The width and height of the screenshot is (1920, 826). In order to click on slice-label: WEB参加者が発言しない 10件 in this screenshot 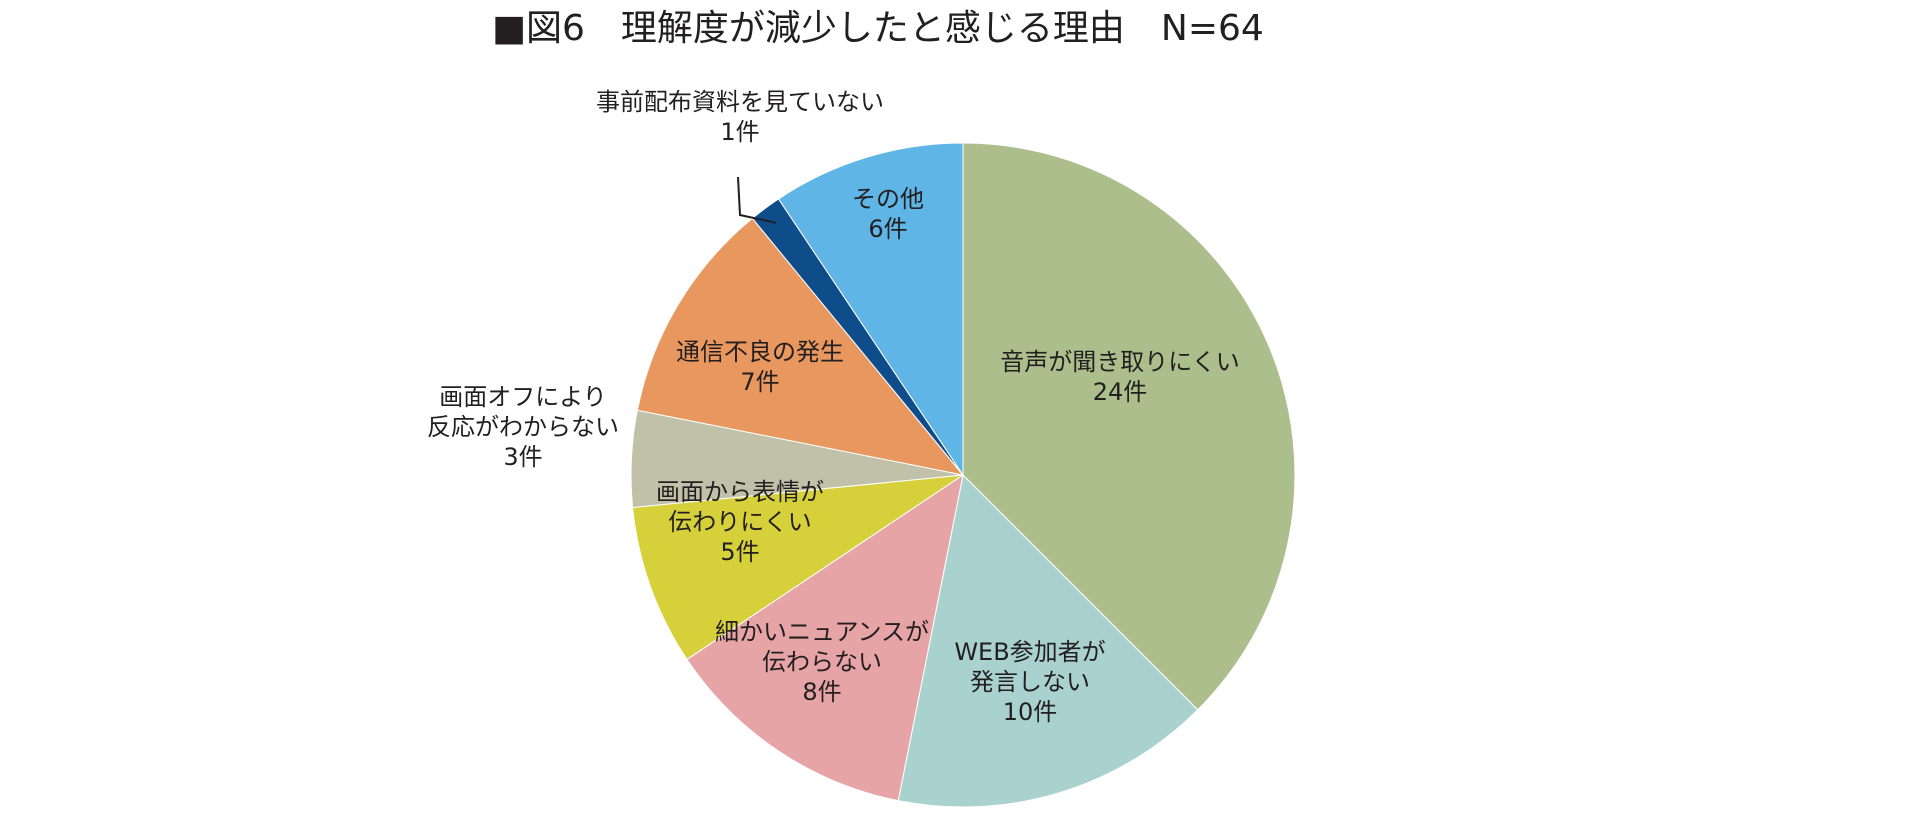, I will do `click(1029, 682)`.